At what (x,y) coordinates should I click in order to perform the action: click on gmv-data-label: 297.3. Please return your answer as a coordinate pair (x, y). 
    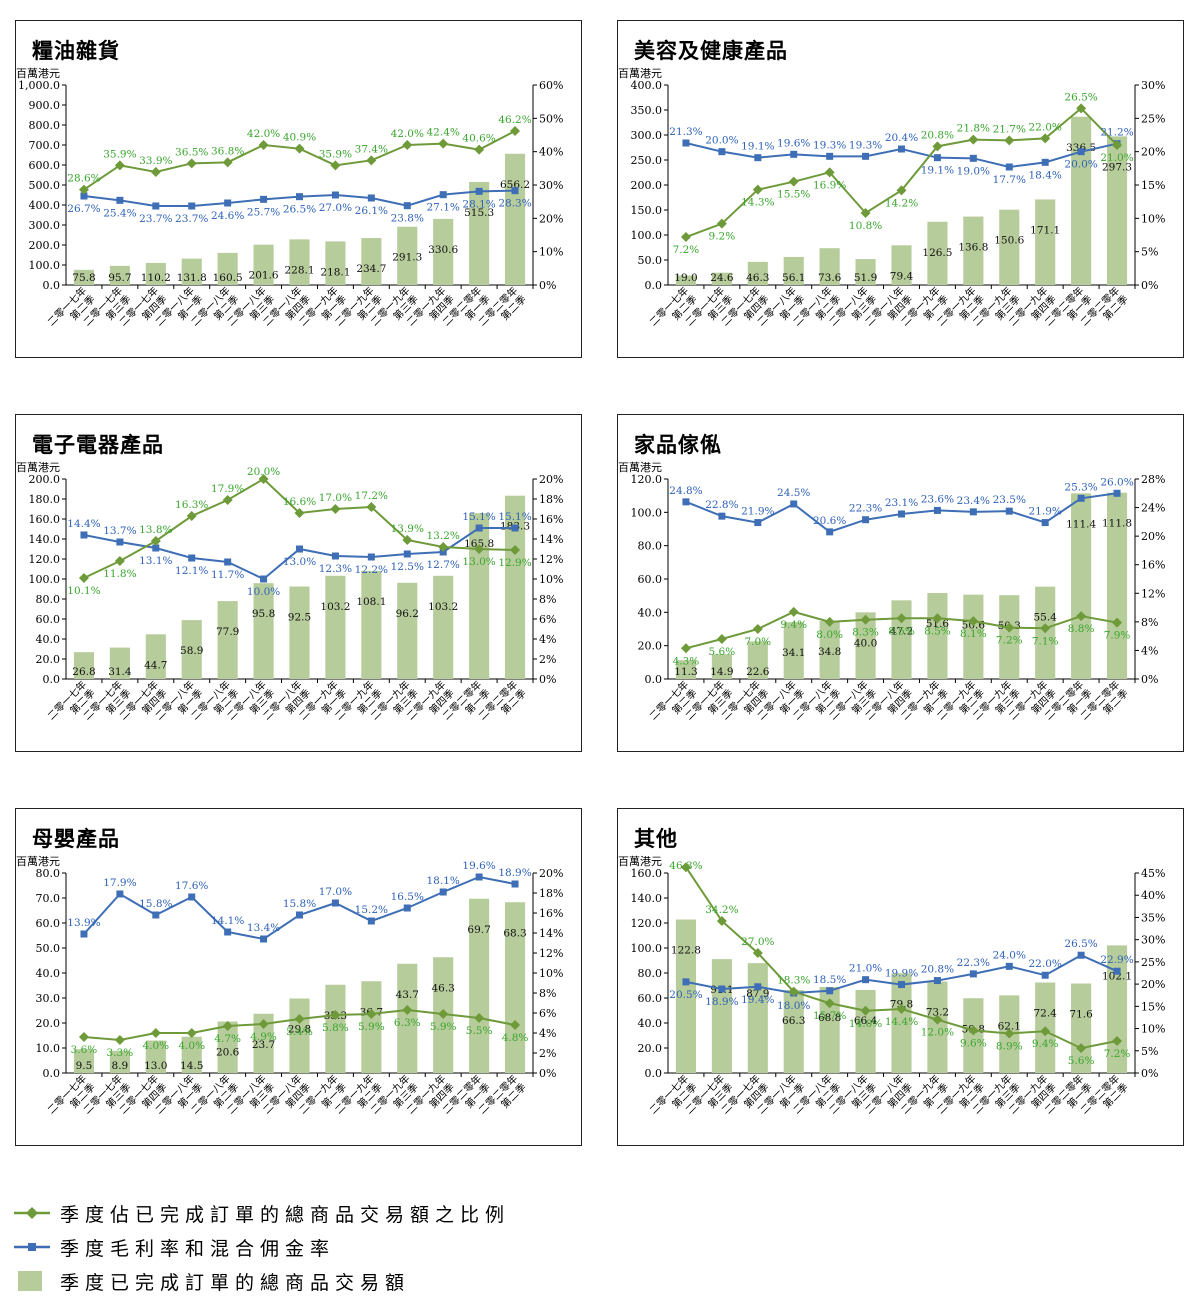
    Looking at the image, I should click on (1117, 167).